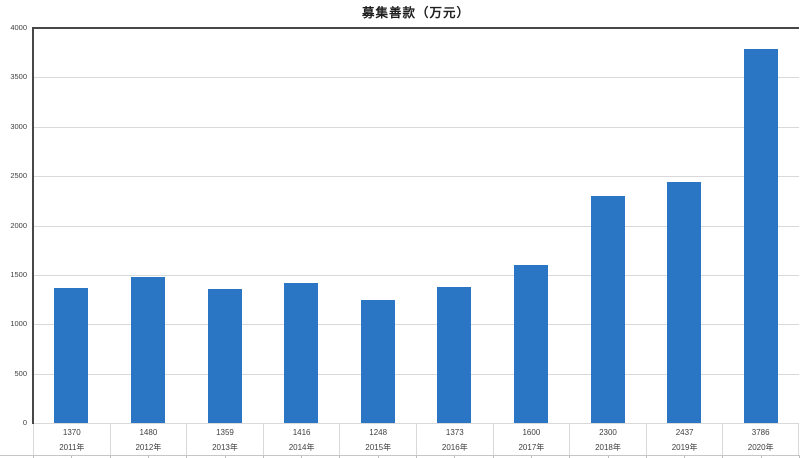 This screenshot has height=458, width=800. Describe the element at coordinates (378, 432) in the screenshot. I see `category-value-label: 1248` at that location.